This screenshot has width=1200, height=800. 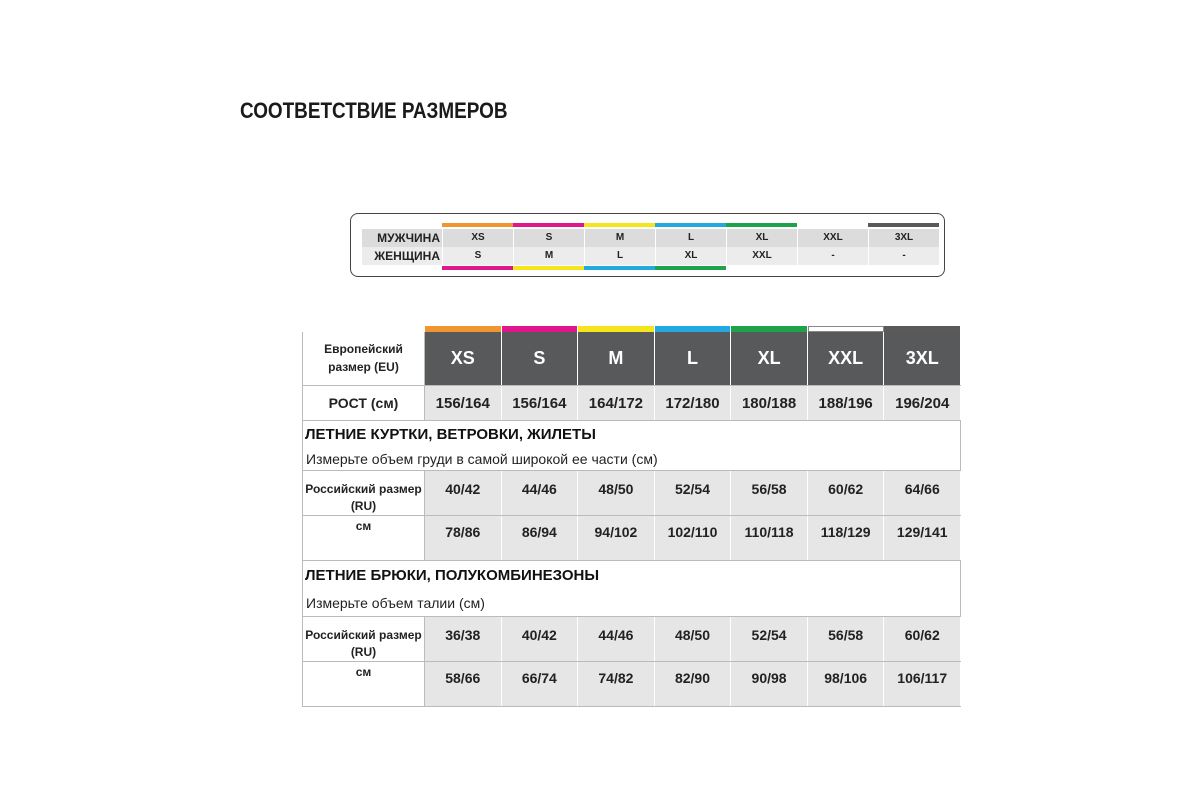 What do you see at coordinates (463, 684) in the screenshot?
I see `cm-row-cell: 58/66` at bounding box center [463, 684].